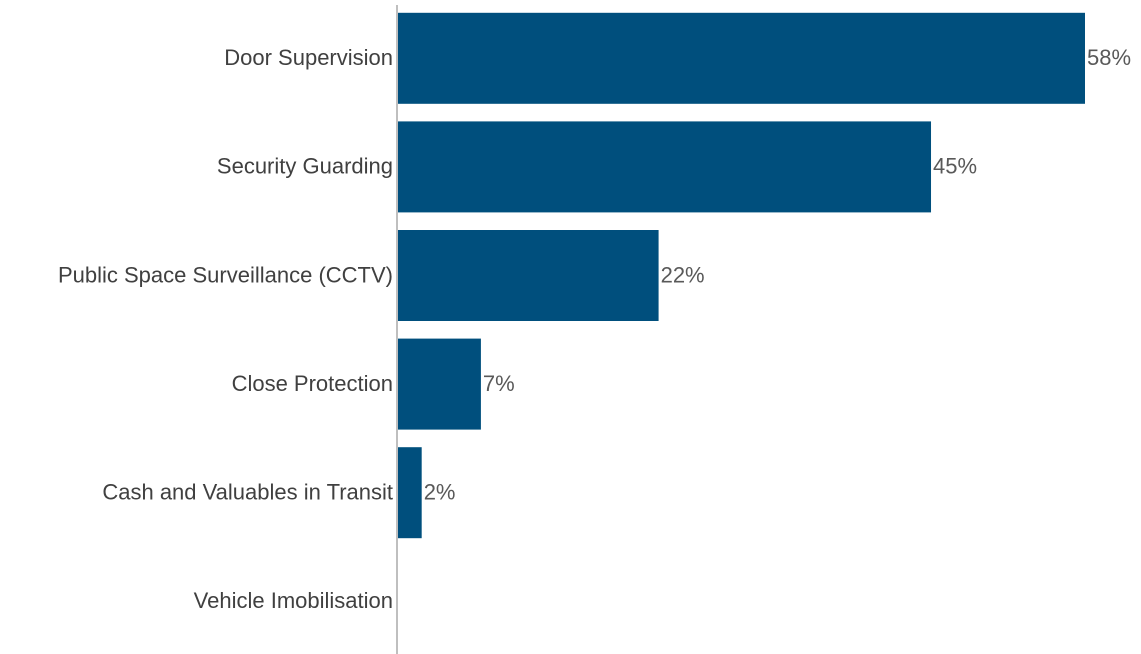 This screenshot has height=654, width=1141. What do you see at coordinates (683, 274) in the screenshot?
I see `data-label: 22%` at bounding box center [683, 274].